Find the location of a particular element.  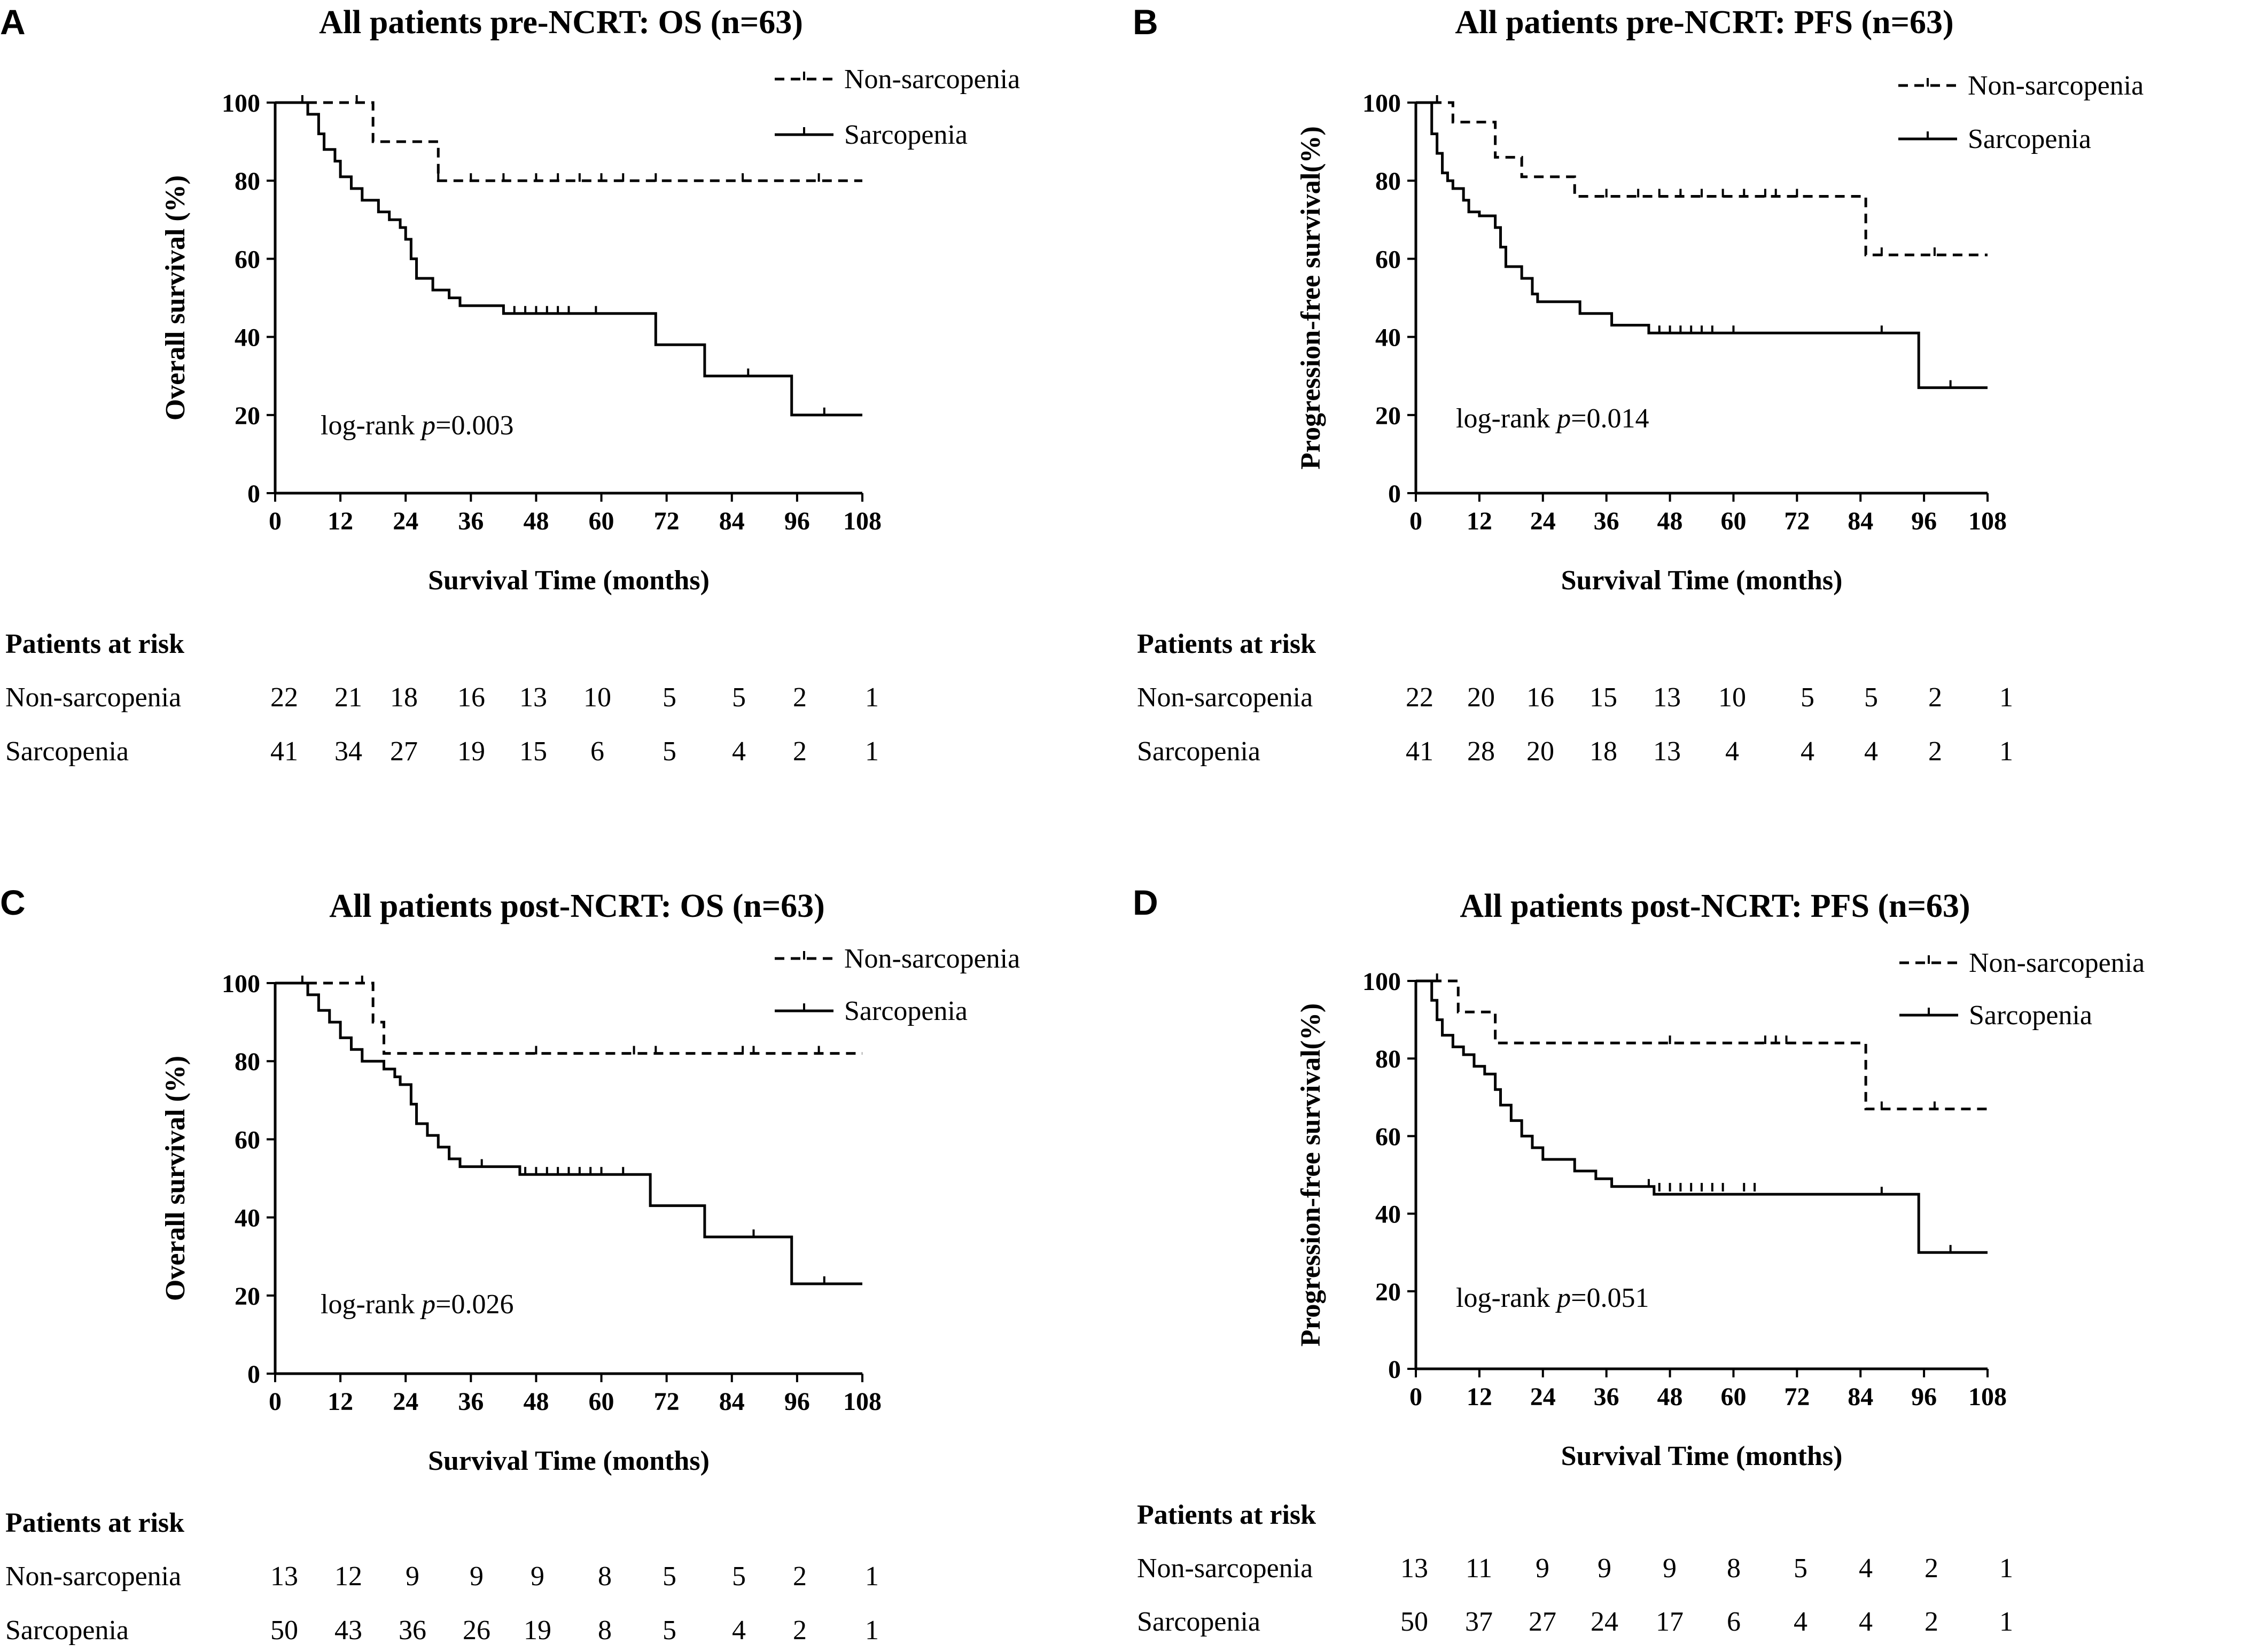

x-tick-label: 48 is located at coordinates (536, 1402).